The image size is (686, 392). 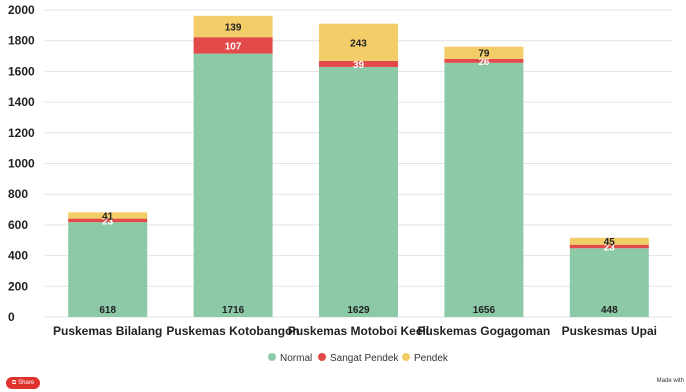 I want to click on x-tick-label: Puskemas Gogagoman, so click(x=484, y=331).